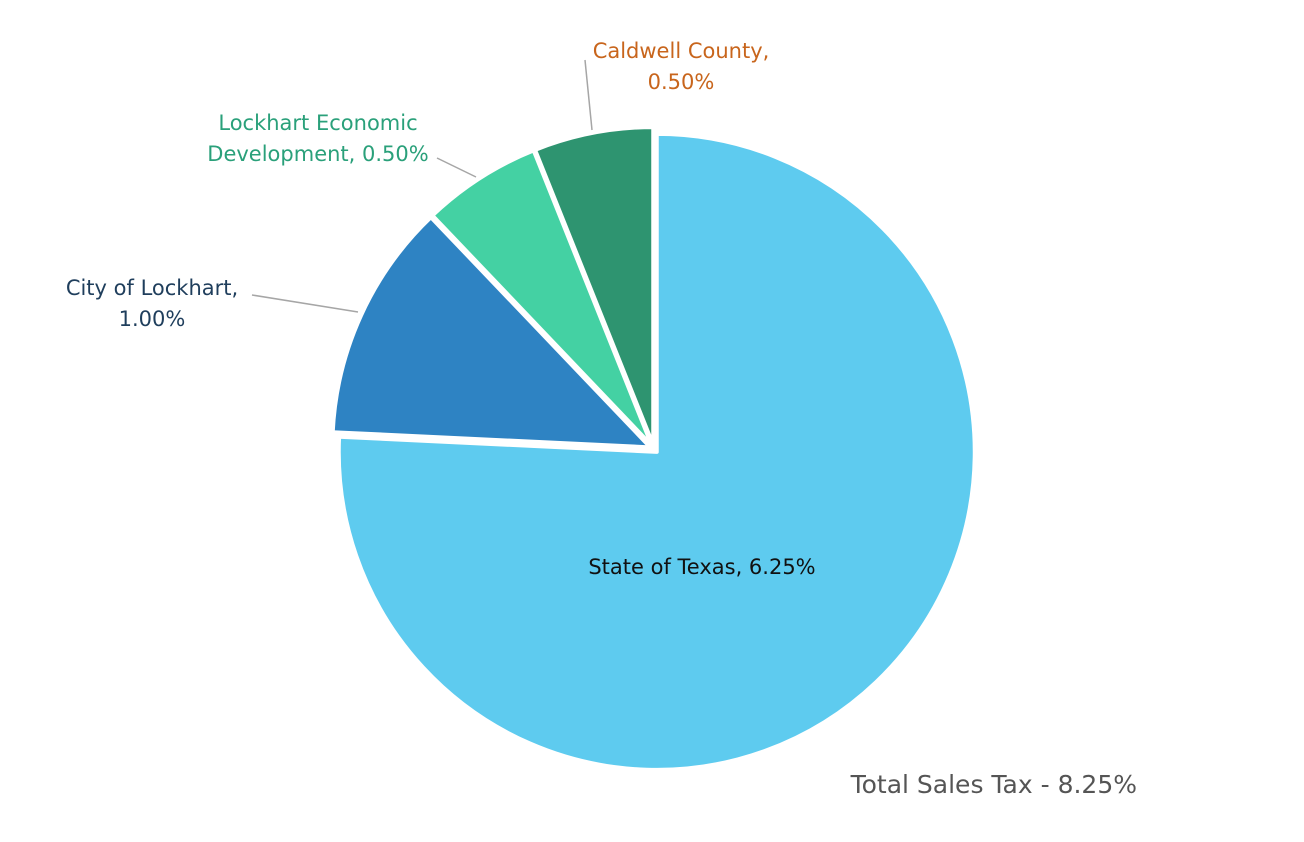 This screenshot has height=842, width=1304. Describe the element at coordinates (152, 303) in the screenshot. I see `slice-label-city-of-lockhart: City of Lockhart, 1.00%` at that location.